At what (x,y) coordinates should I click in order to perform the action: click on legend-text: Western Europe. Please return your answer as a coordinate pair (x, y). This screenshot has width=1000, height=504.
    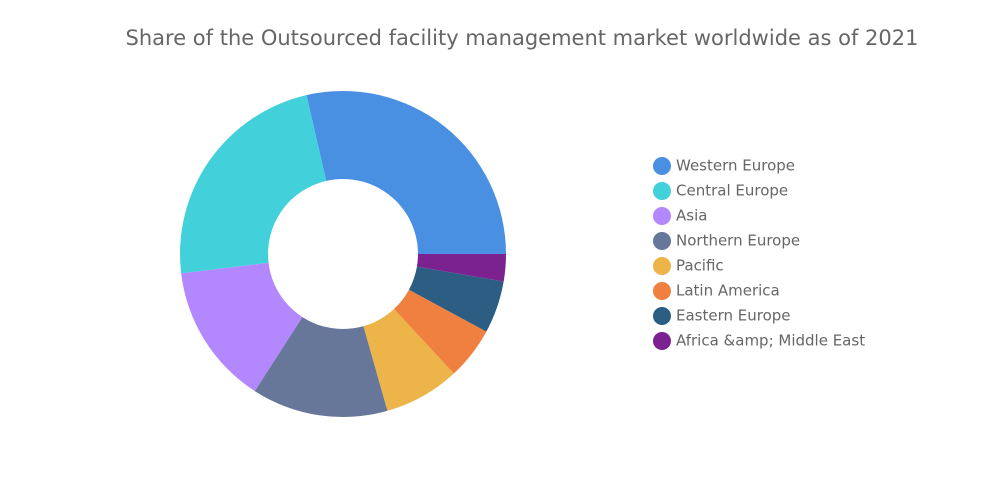
    Looking at the image, I should click on (735, 166).